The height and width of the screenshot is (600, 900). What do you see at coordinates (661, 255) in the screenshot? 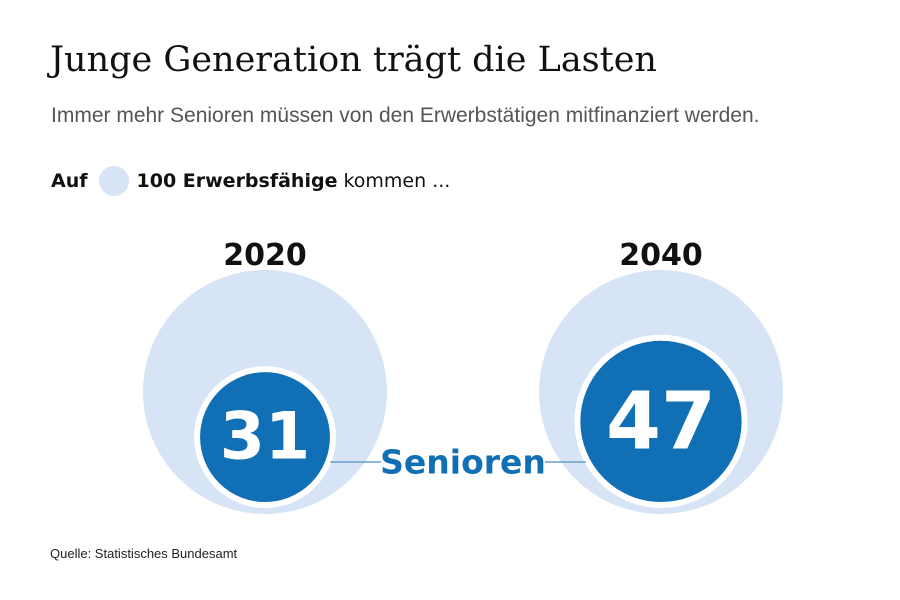
I see `category-label-2040: 2040` at bounding box center [661, 255].